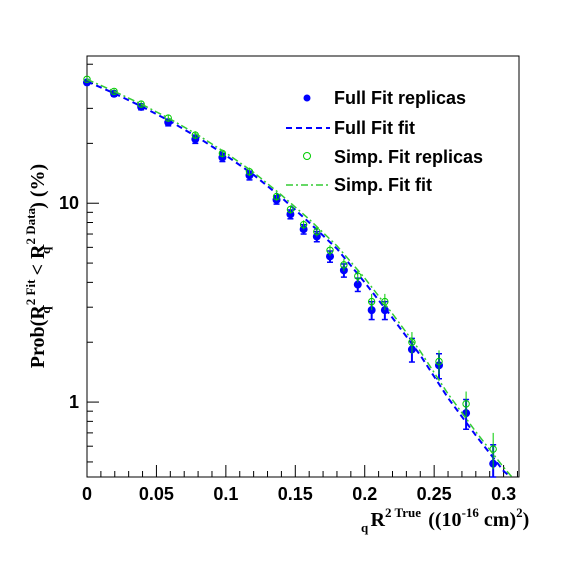 This screenshot has width=581, height=561. I want to click on legend-marker-simp-fit-replicas, so click(307, 156).